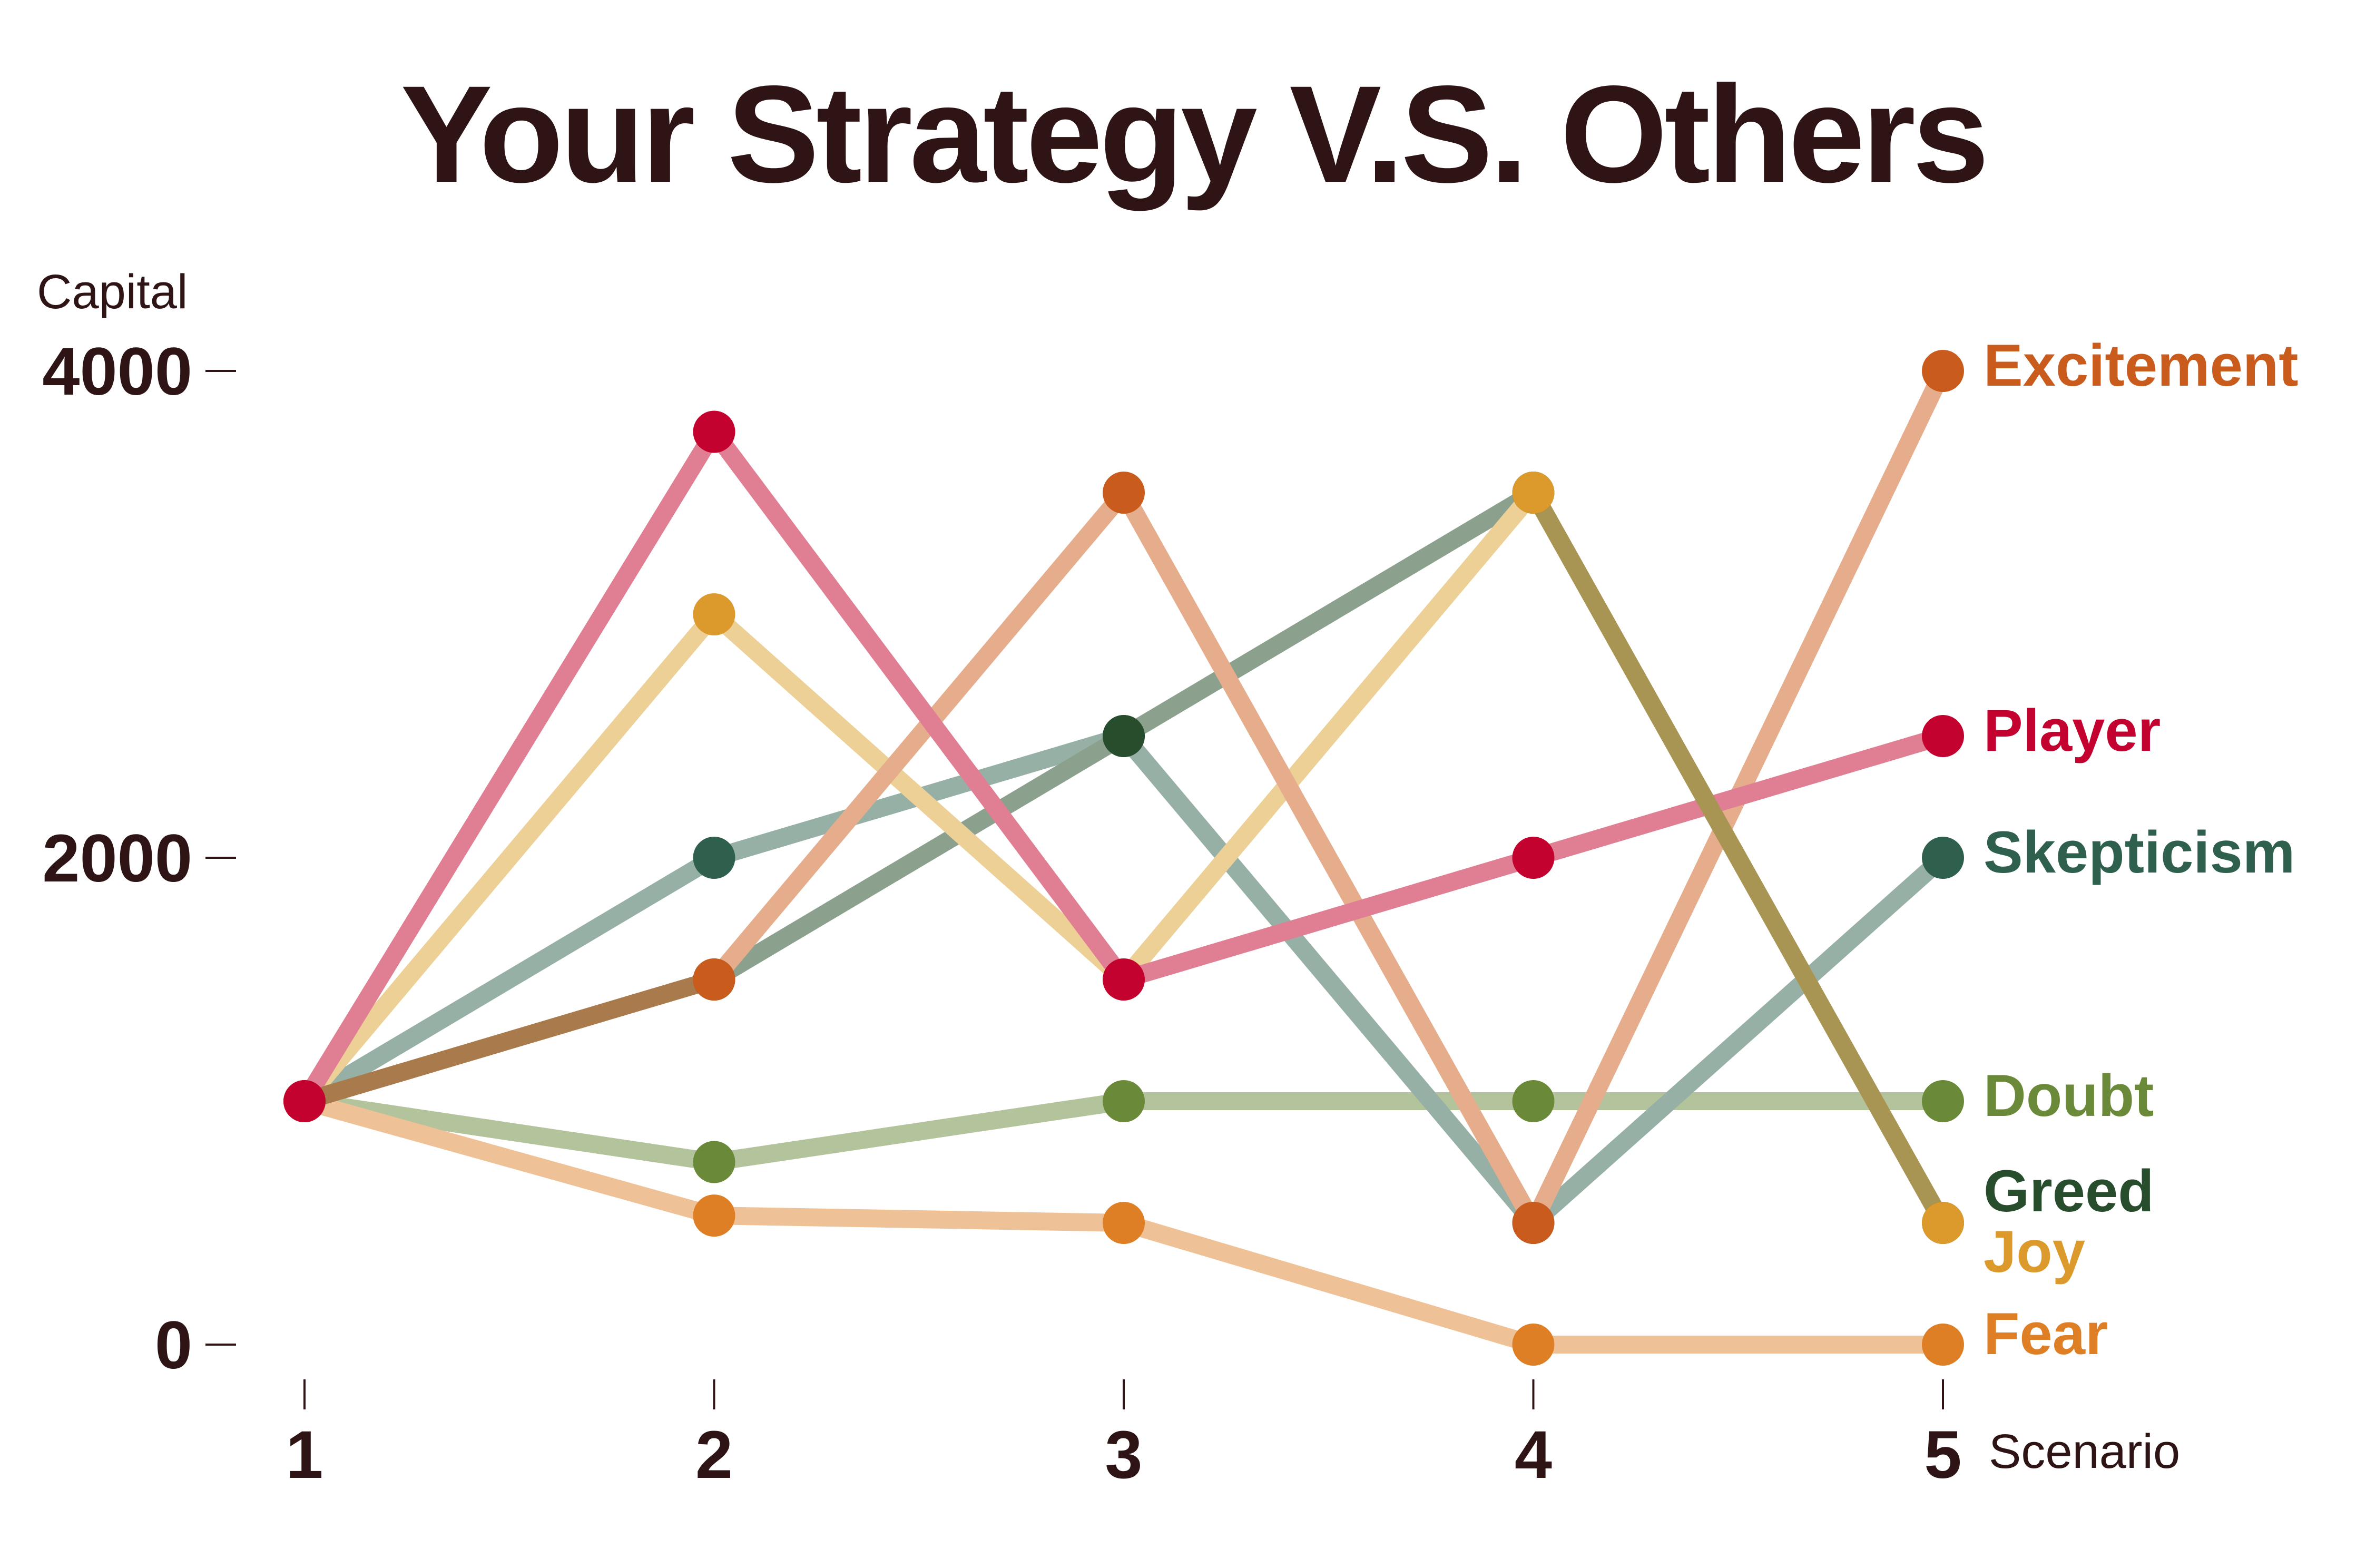 This screenshot has height=1568, width=2376. Describe the element at coordinates (1943, 1455) in the screenshot. I see `x-tick-label-5: 5` at that location.